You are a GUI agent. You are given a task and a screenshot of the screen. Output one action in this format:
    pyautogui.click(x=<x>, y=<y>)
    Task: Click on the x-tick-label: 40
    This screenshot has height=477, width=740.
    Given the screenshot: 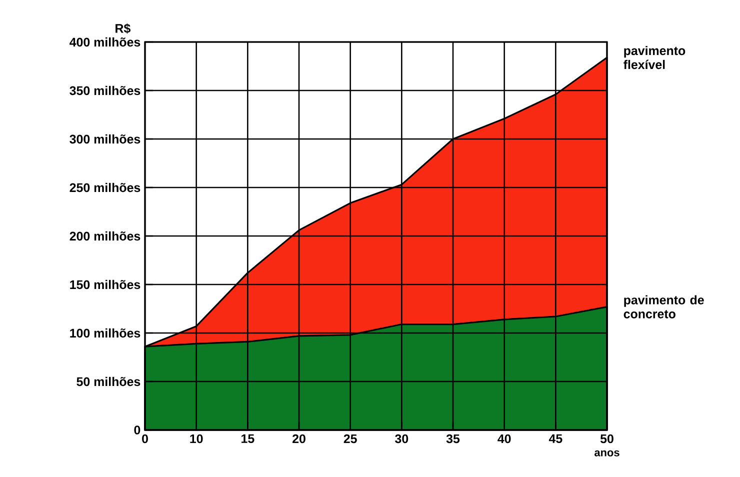 What is the action you would take?
    pyautogui.click(x=504, y=439)
    